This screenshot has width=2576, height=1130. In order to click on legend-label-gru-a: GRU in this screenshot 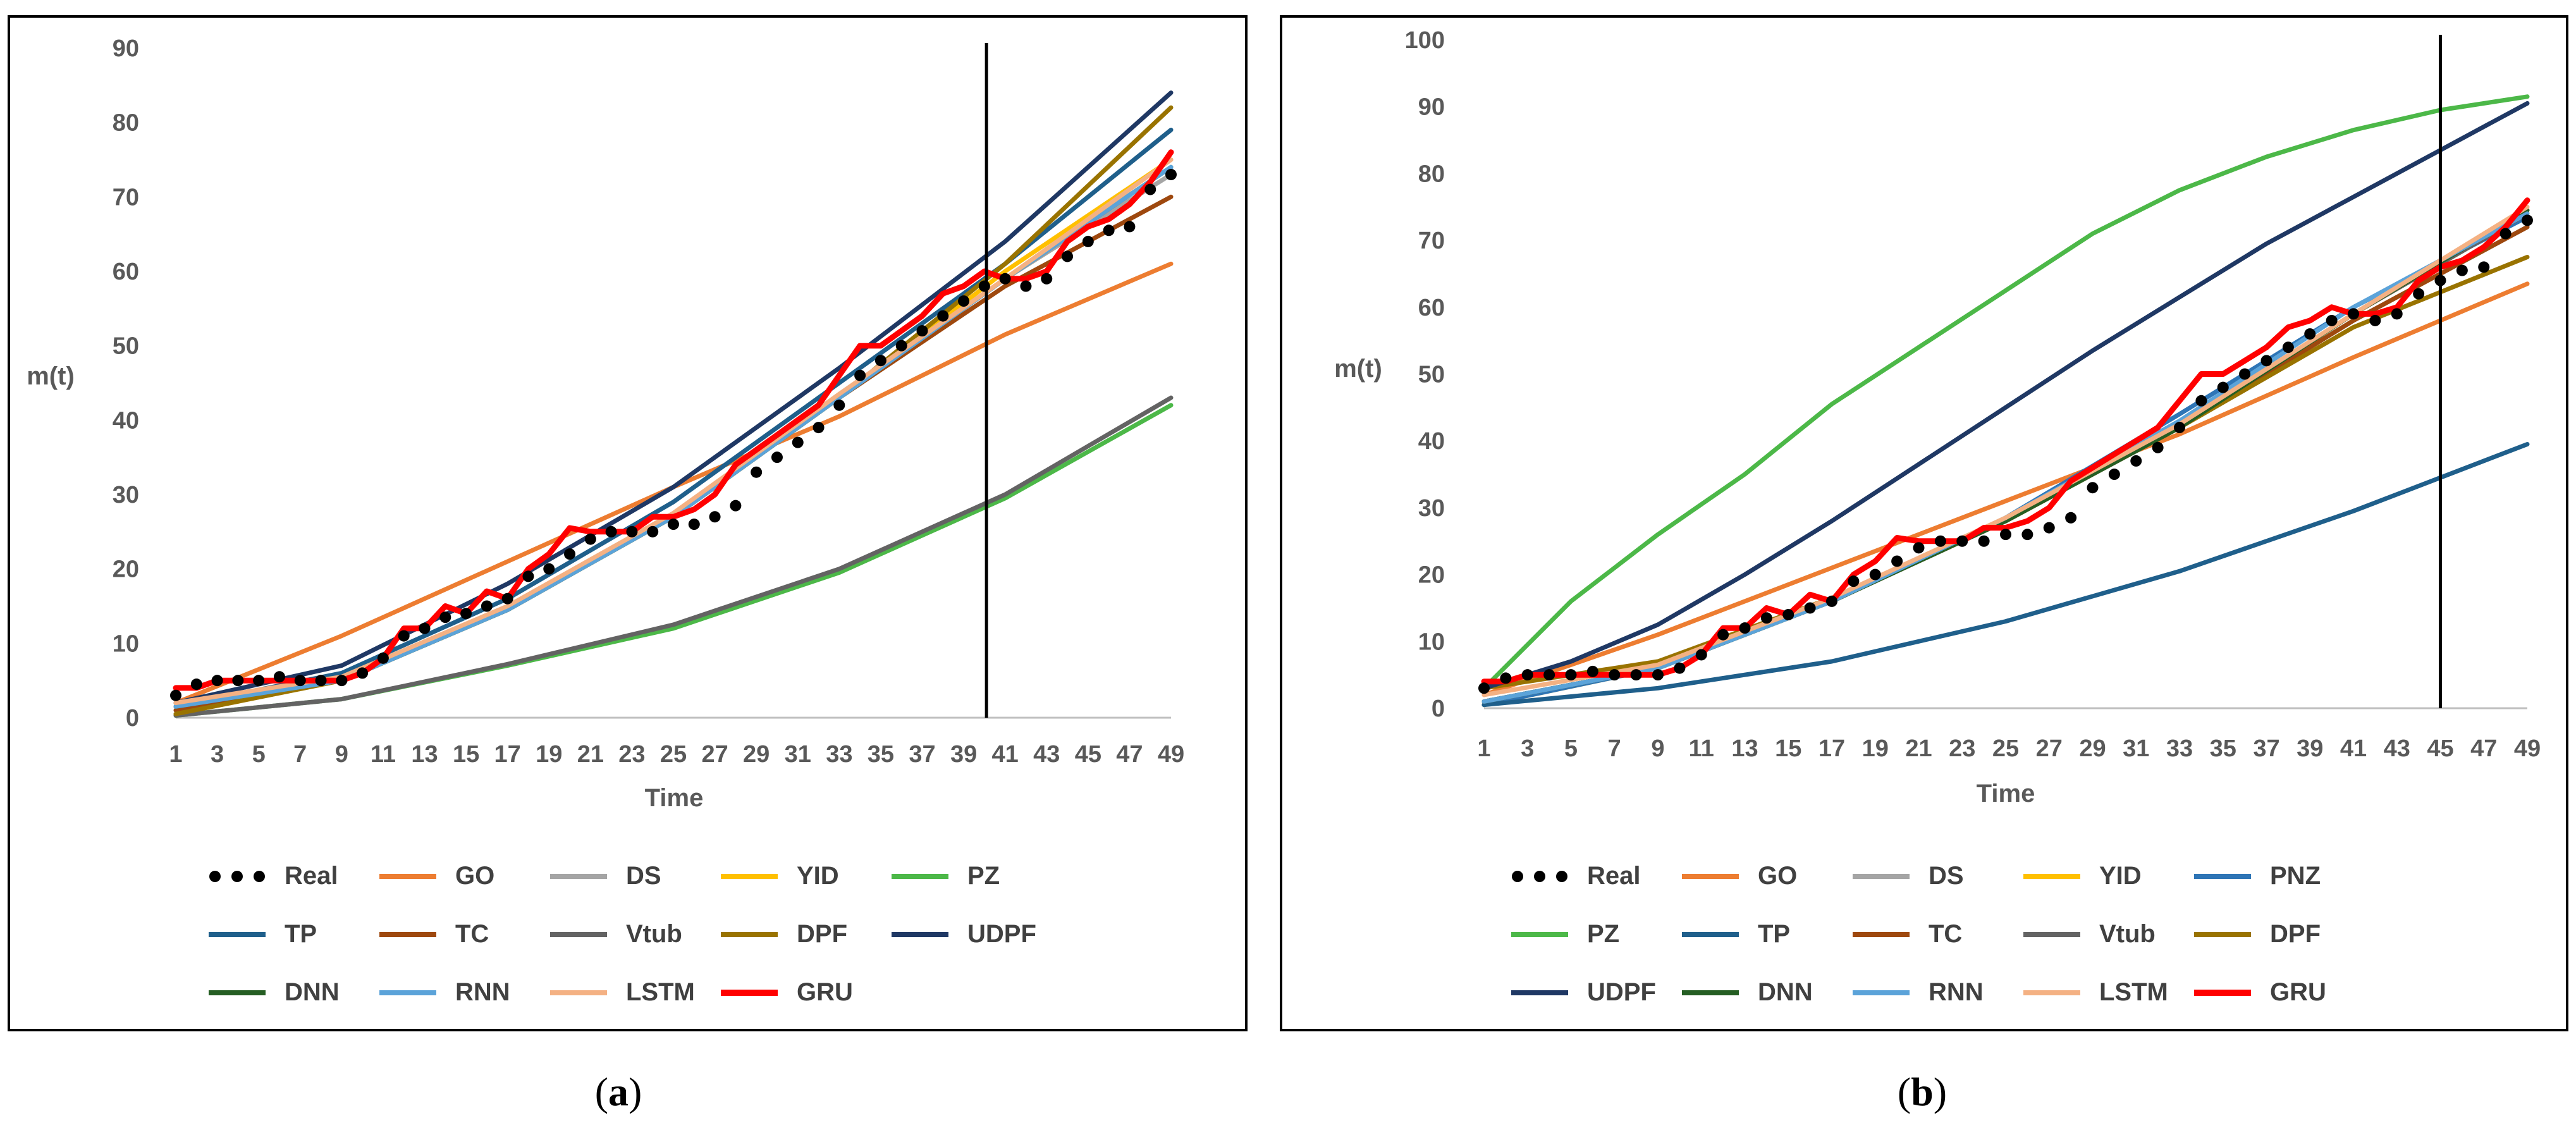, I will do `click(825, 992)`.